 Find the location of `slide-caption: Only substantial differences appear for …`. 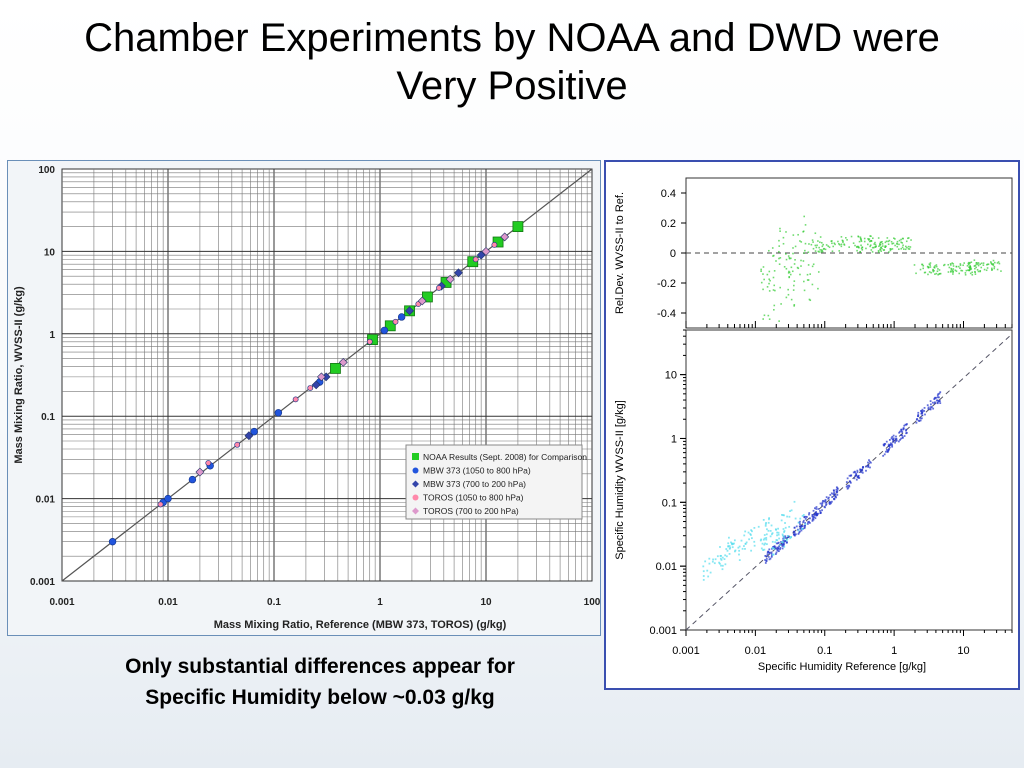

slide-caption: Only substantial differences appear for … is located at coordinates (320, 682).